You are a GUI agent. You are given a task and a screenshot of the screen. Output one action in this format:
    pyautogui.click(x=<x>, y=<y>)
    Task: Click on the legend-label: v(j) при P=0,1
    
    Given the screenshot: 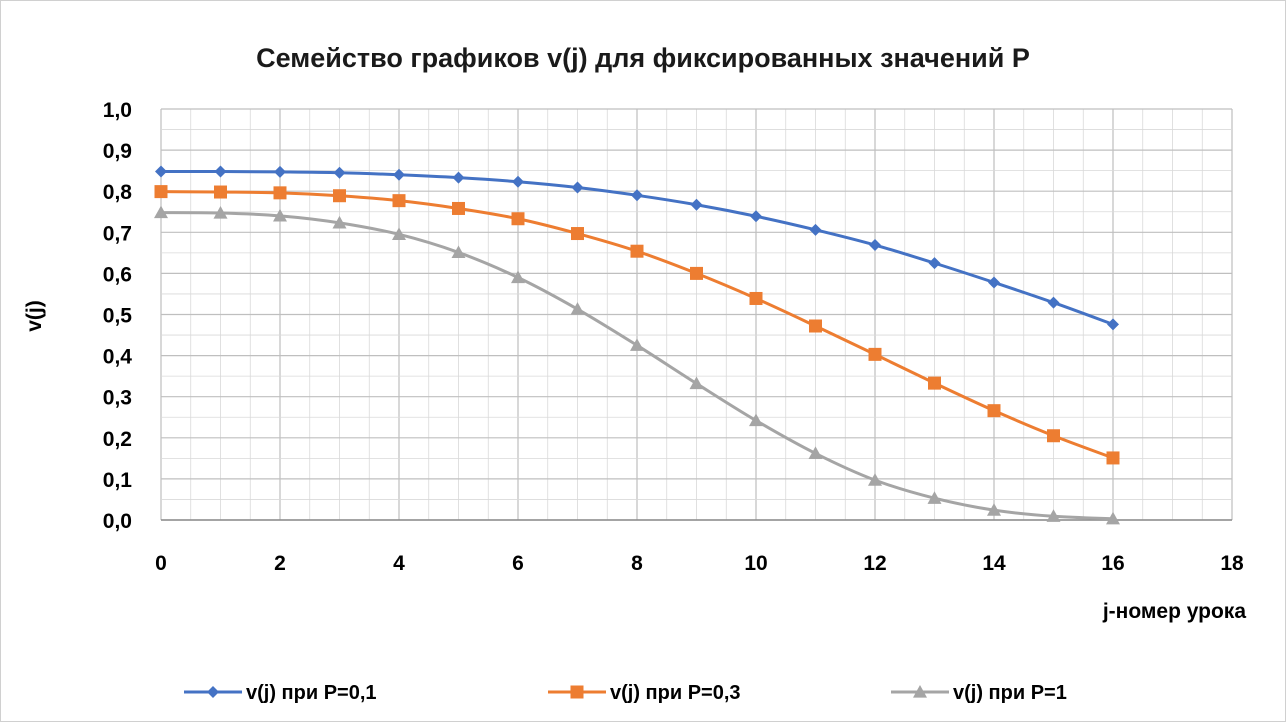 What is the action you would take?
    pyautogui.click(x=311, y=693)
    